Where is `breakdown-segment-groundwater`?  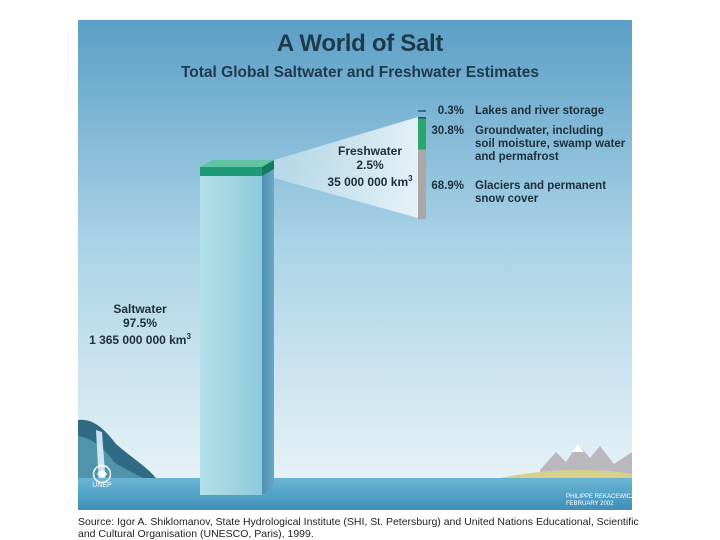 breakdown-segment-groundwater is located at coordinates (422, 134).